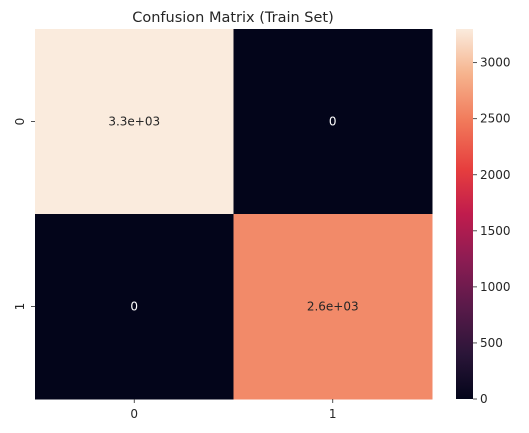 This screenshot has width=529, height=433. Describe the element at coordinates (333, 414) in the screenshot. I see `x-tick-label: 1` at that location.